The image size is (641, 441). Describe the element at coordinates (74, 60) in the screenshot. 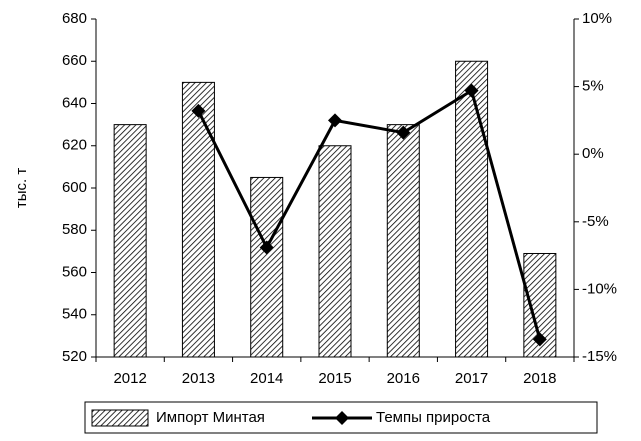

I see `y-tick-label: 660` at that location.